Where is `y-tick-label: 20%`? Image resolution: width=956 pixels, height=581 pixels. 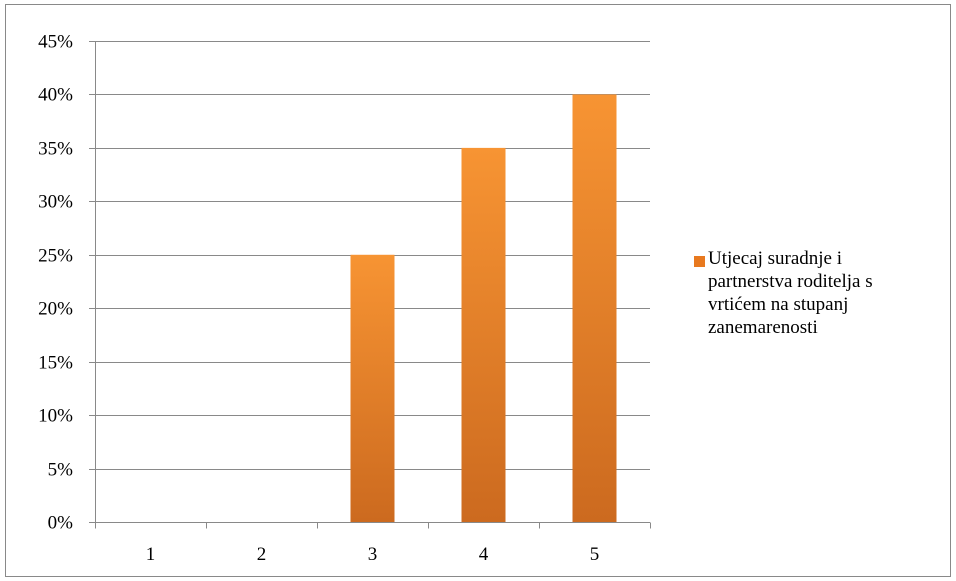
y-tick-label: 20% is located at coordinates (55, 309).